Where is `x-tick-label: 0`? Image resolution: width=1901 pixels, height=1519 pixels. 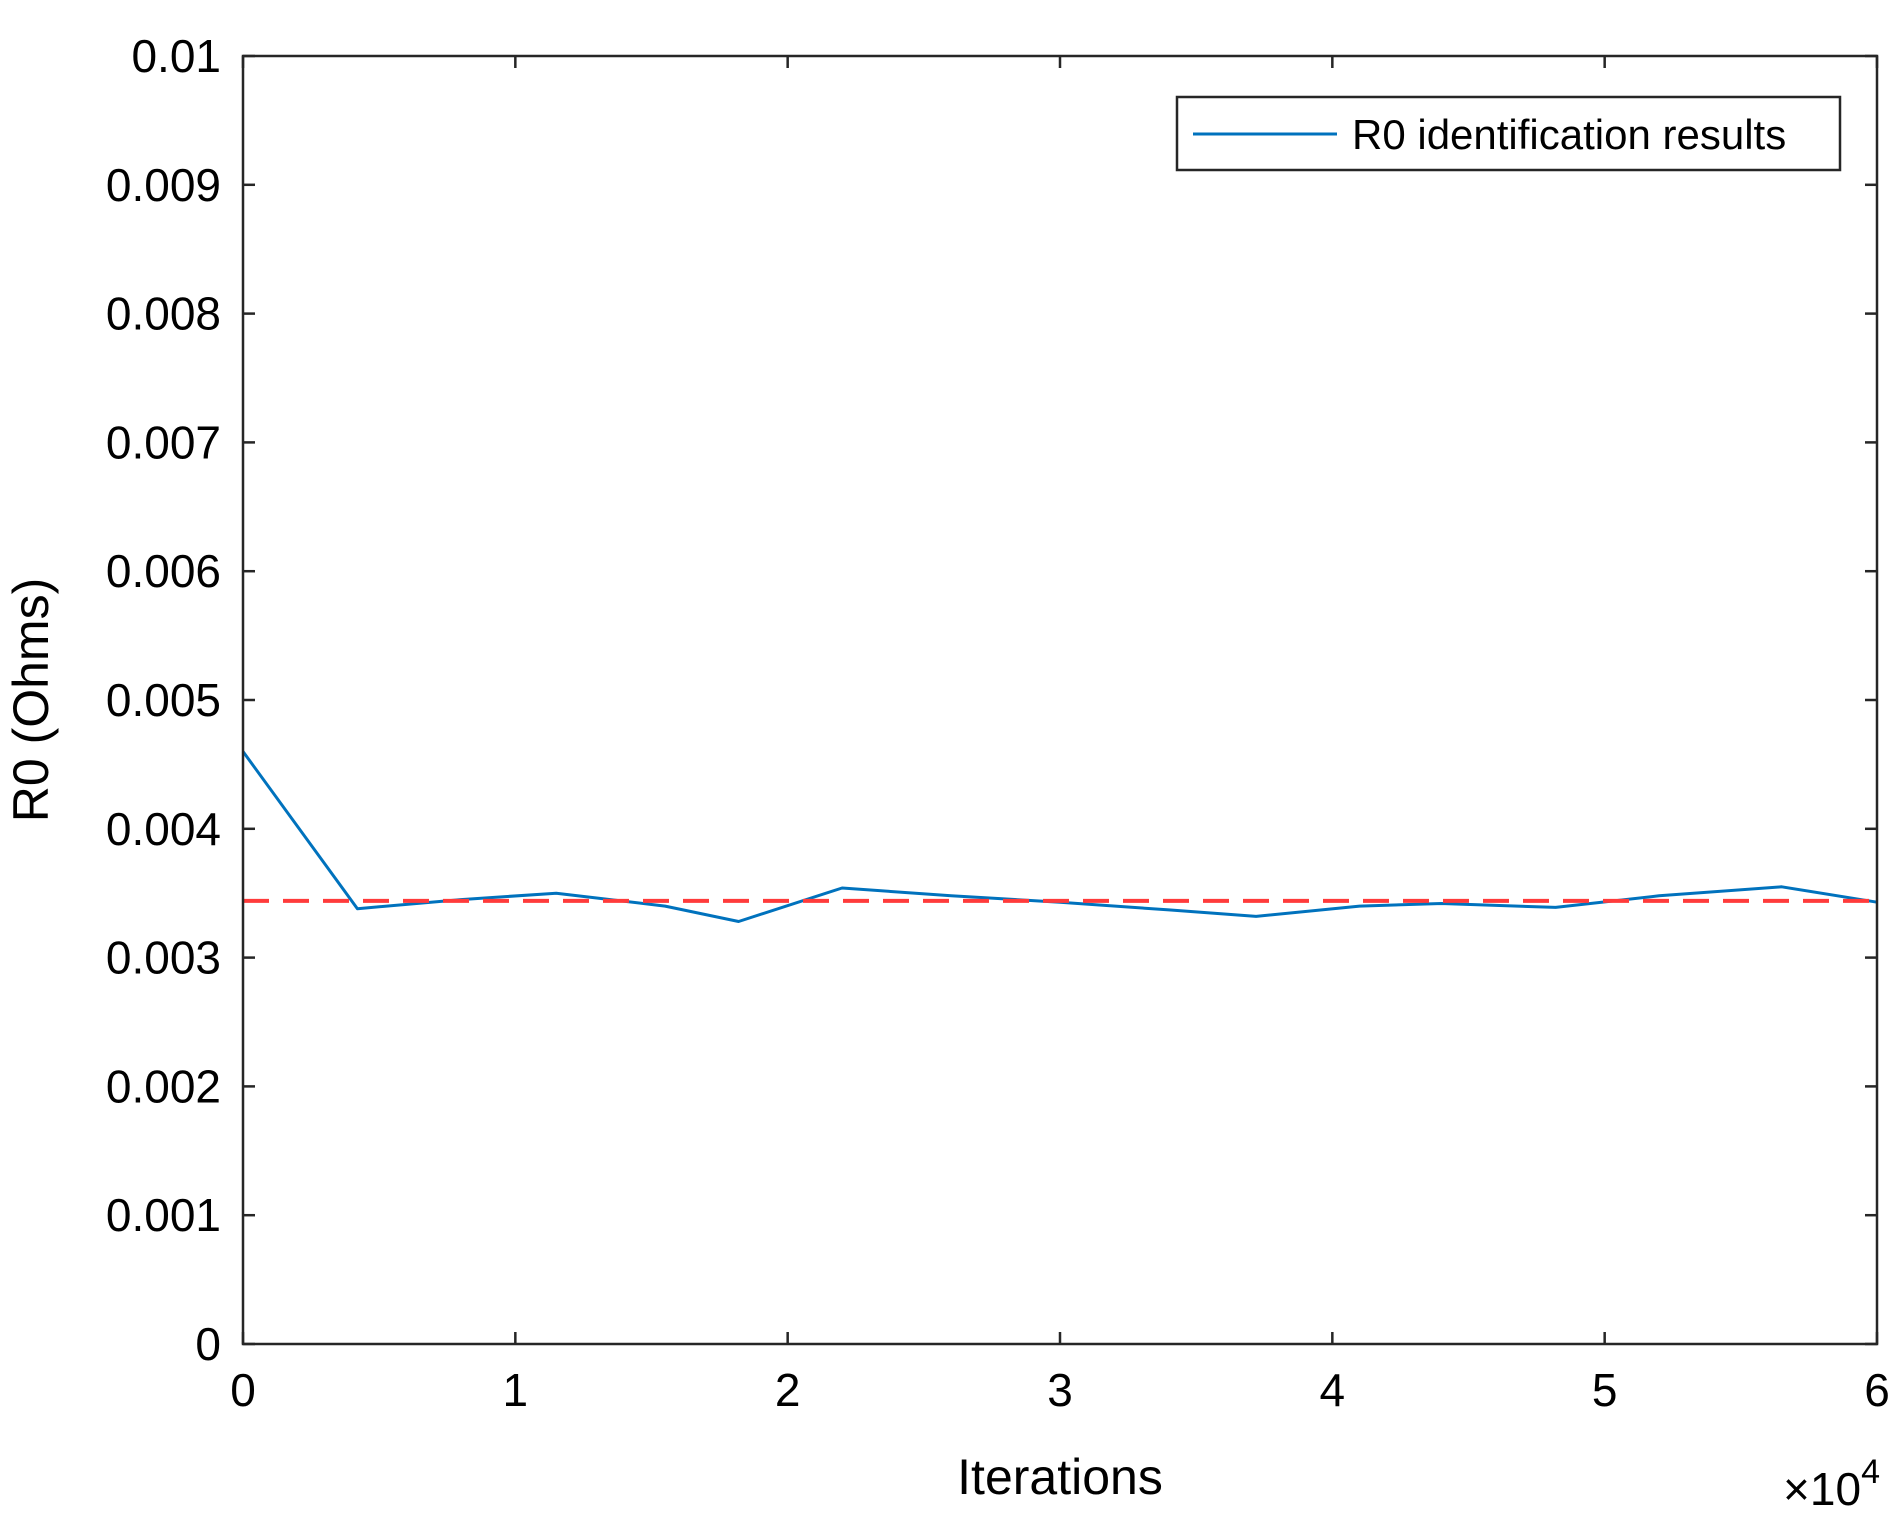 x-tick-label: 0 is located at coordinates (243, 1390).